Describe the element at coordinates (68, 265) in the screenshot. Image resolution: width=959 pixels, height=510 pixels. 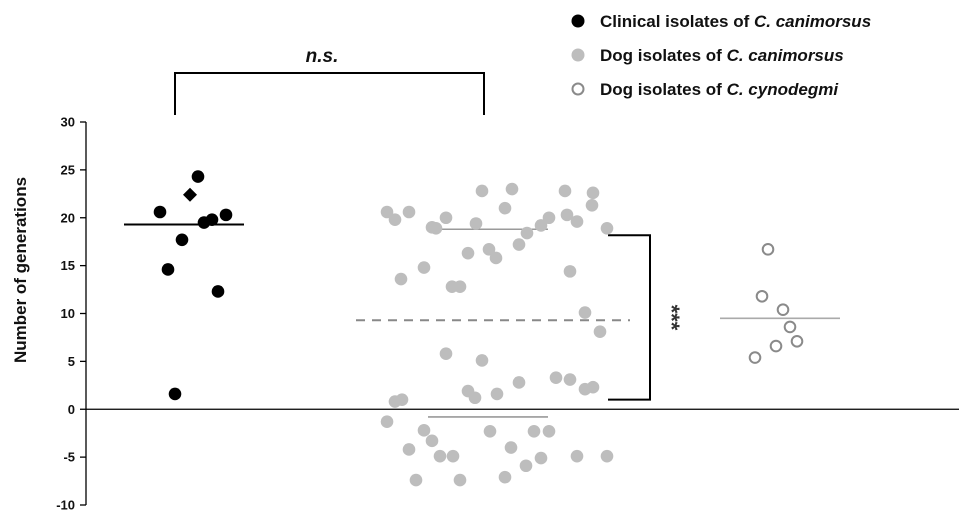
I see `y-tick-label: 15` at that location.